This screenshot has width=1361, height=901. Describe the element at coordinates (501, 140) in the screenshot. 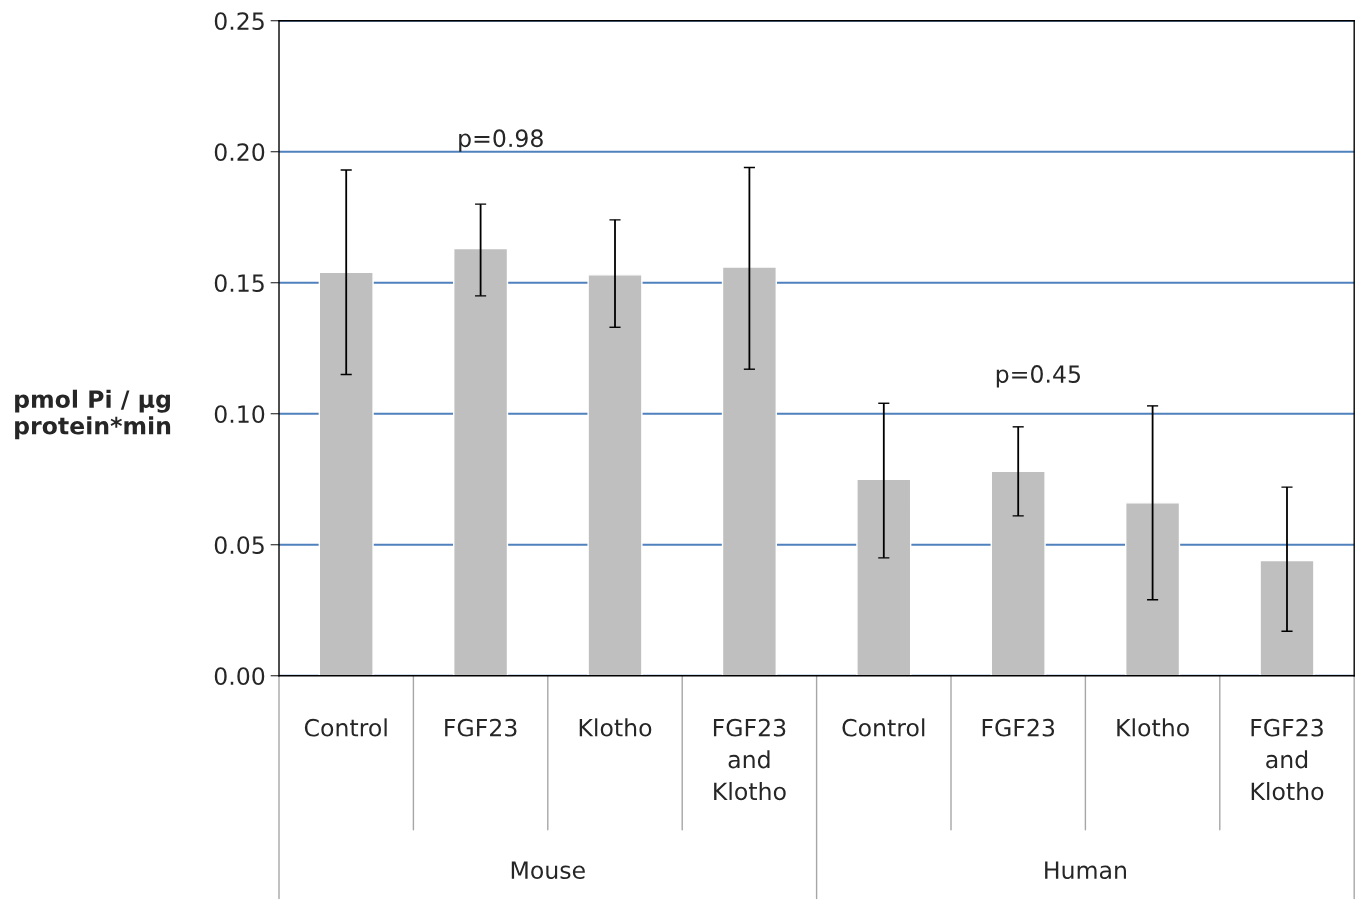

I see `annotation: p=0.98` at that location.